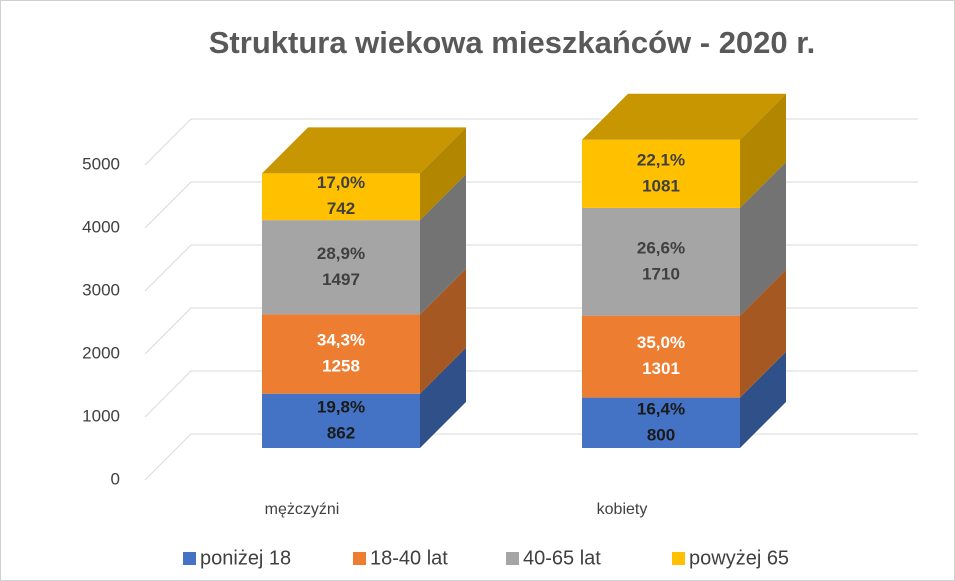  Describe the element at coordinates (661, 434) in the screenshot. I see `value-label: 800` at that location.